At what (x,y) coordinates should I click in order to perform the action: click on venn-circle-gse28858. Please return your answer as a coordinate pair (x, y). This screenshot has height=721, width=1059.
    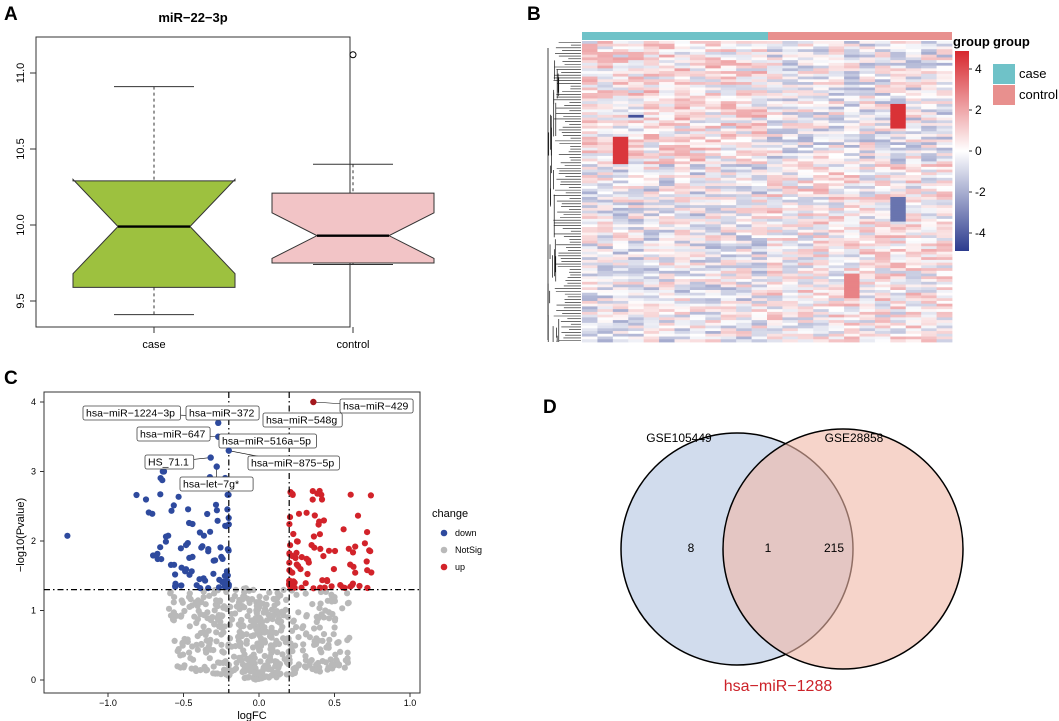
    Looking at the image, I should click on (843, 549).